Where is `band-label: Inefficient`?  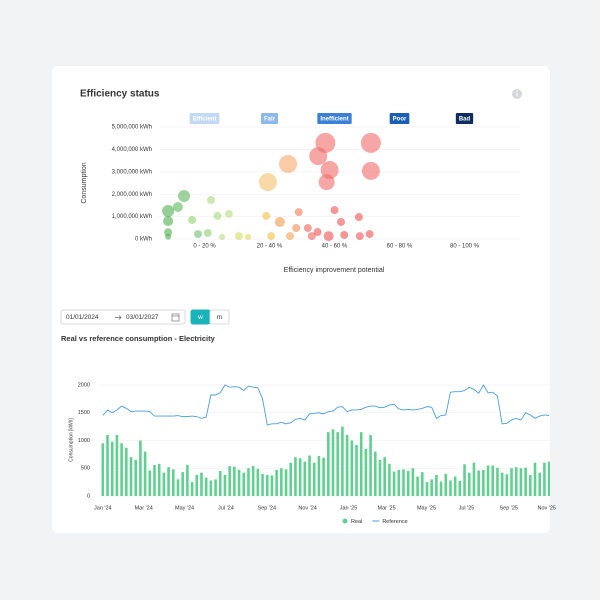 band-label: Inefficient is located at coordinates (334, 119).